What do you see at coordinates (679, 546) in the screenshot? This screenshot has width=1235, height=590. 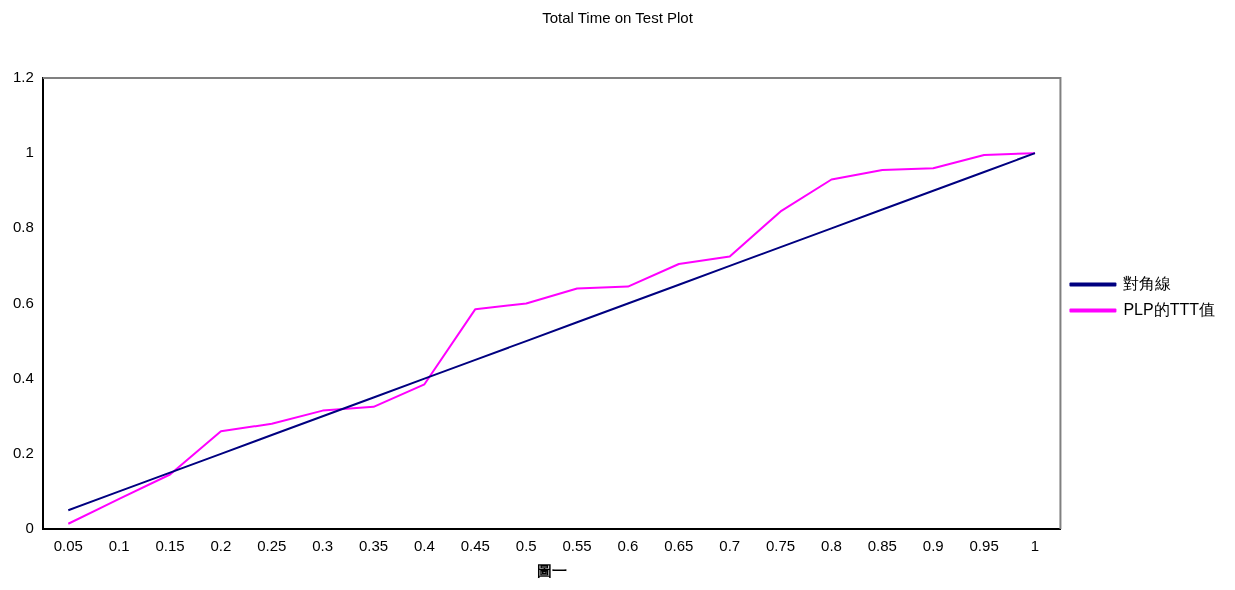 I see `x-tick-label: 0.65` at bounding box center [679, 546].